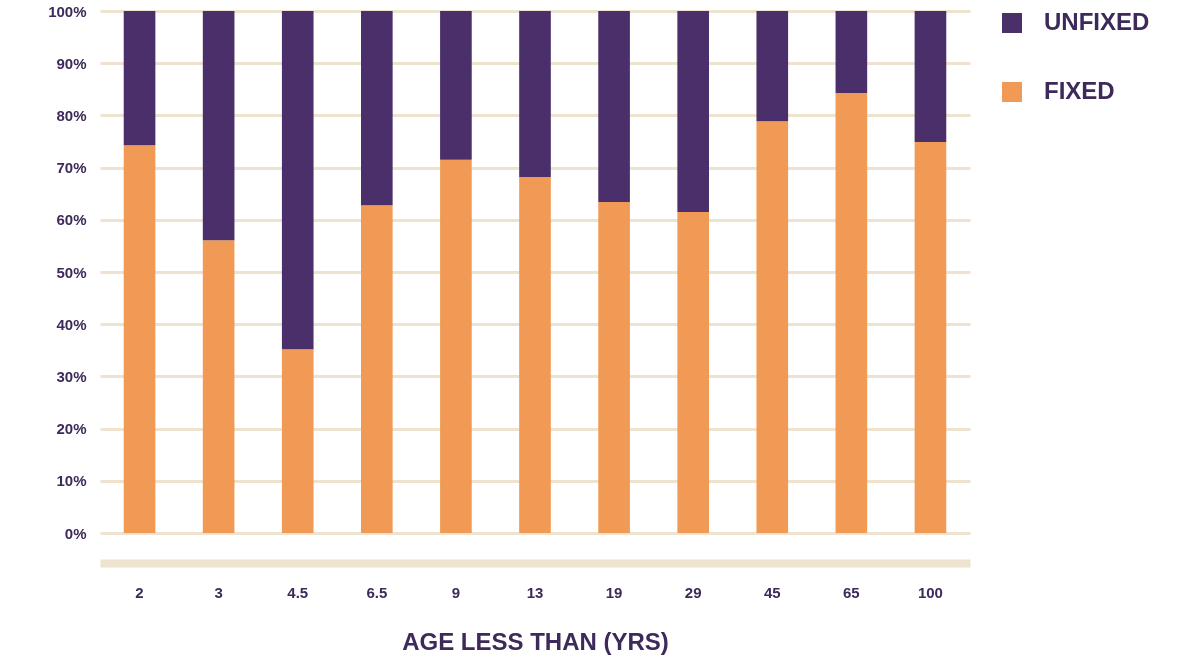  I want to click on y-tick-label: 0%, so click(75, 533).